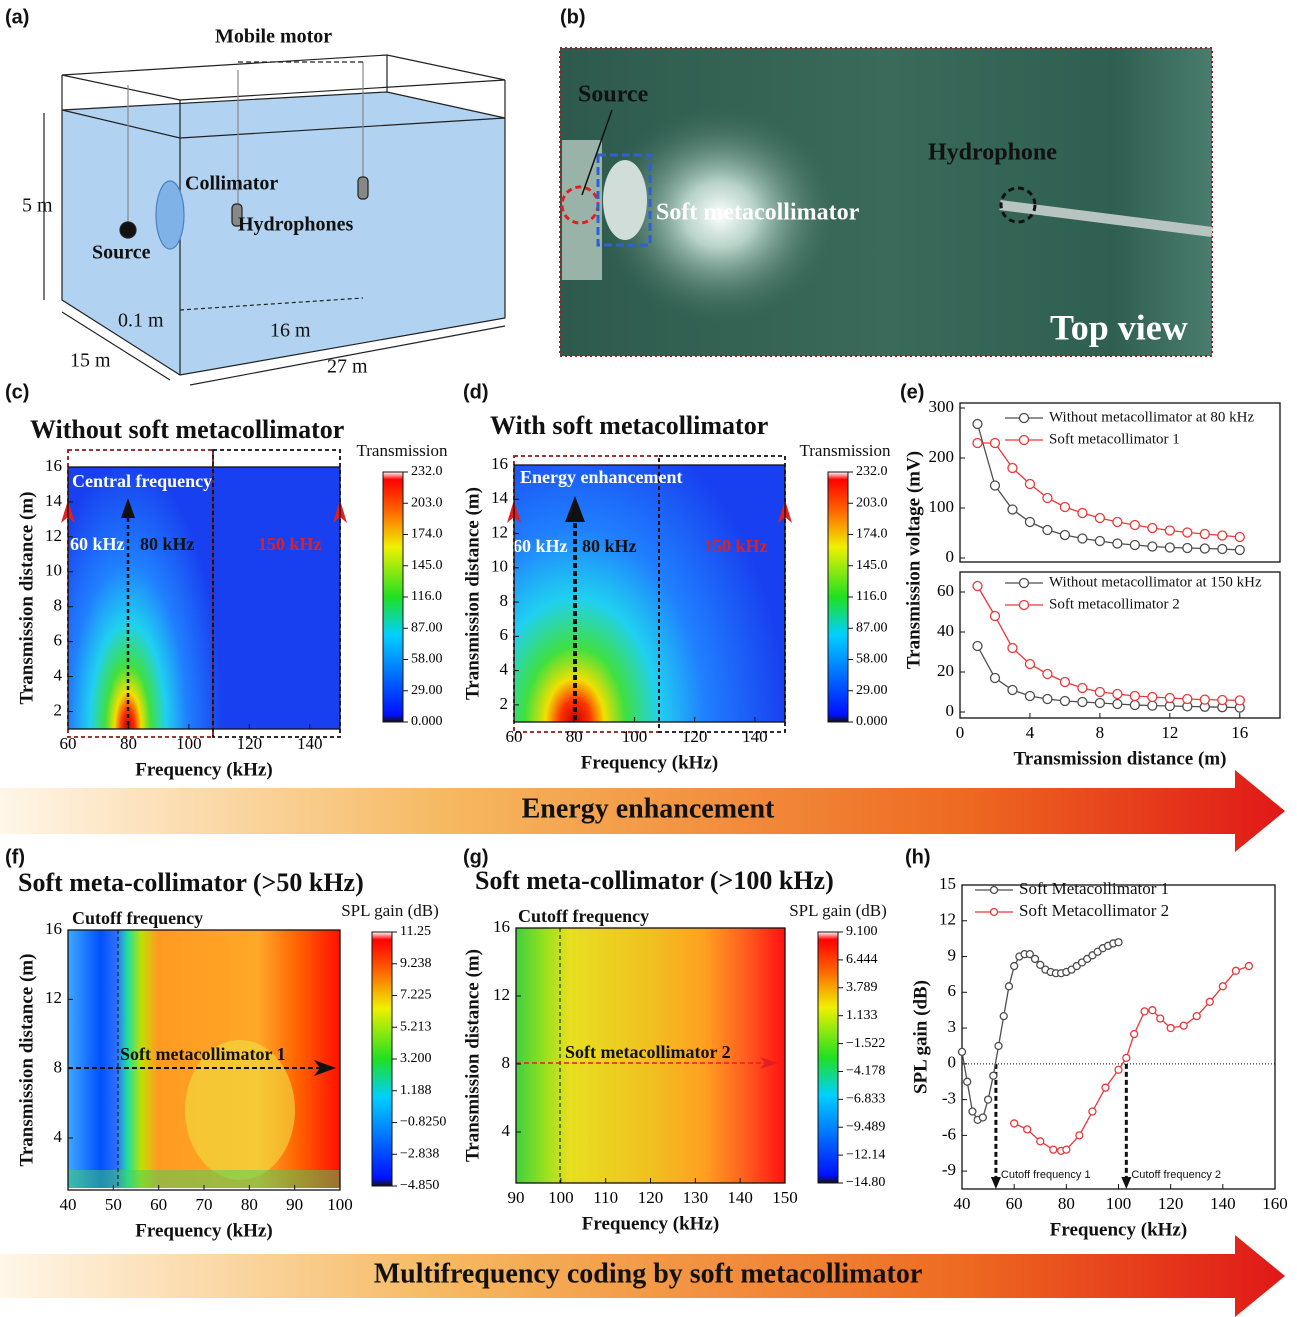 The image size is (1297, 1317). Describe the element at coordinates (838, 910) in the screenshot. I see `colorbar-label: SPL gain (dB)` at that location.